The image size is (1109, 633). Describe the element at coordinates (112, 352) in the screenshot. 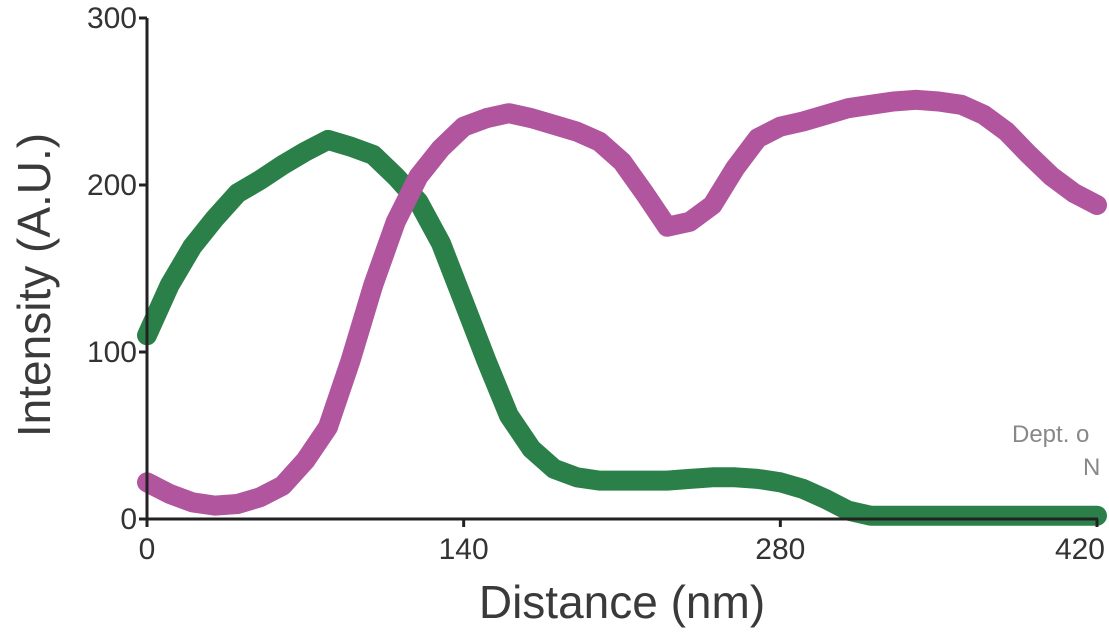

I see `y-tick-label: 100` at that location.